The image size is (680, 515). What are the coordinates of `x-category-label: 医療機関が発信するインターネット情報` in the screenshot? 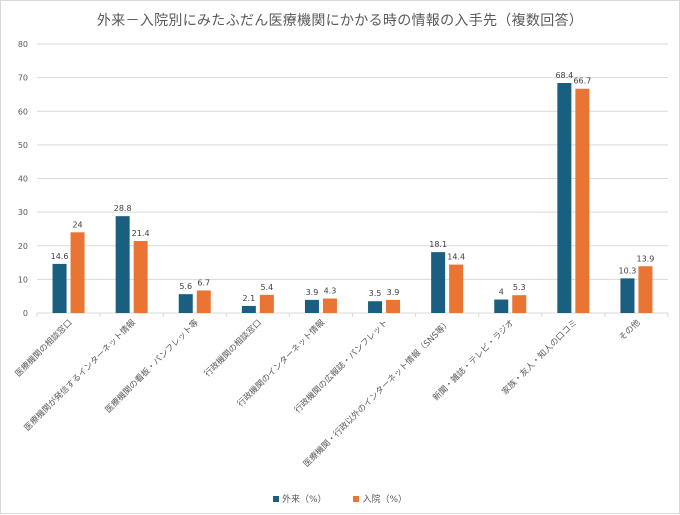 It's located at (80, 375).